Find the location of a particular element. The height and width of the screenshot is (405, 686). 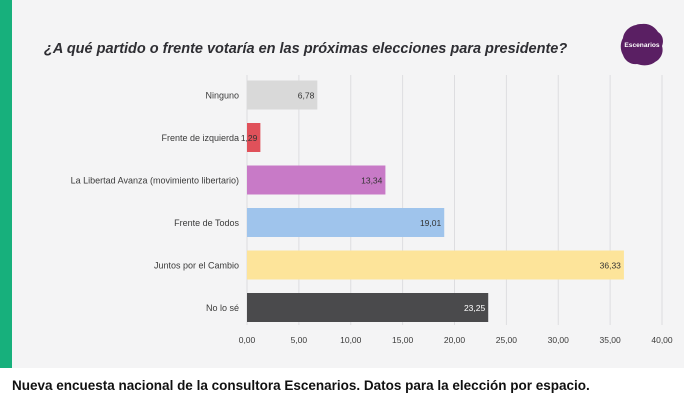

data-label: 13,34 is located at coordinates (372, 181).